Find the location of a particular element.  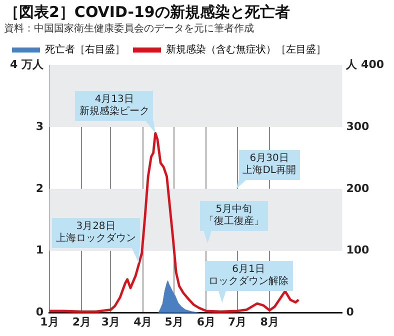

annotation: 6月1日ロックダウン解除 is located at coordinates (248, 275).